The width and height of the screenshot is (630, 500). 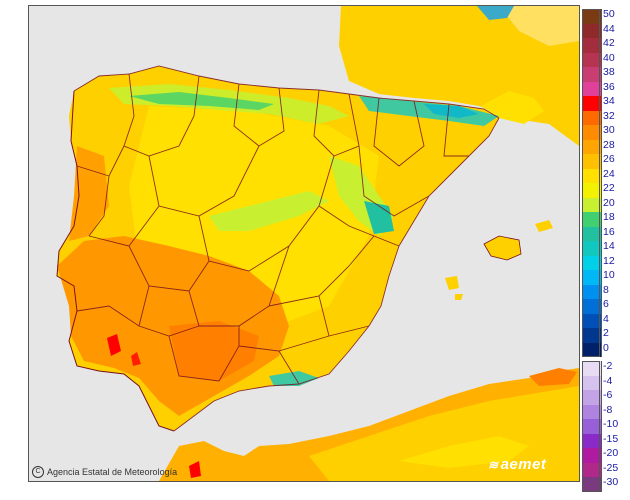 What do you see at coordinates (606, 304) in the screenshot?
I see `legend-label: 6` at bounding box center [606, 304].